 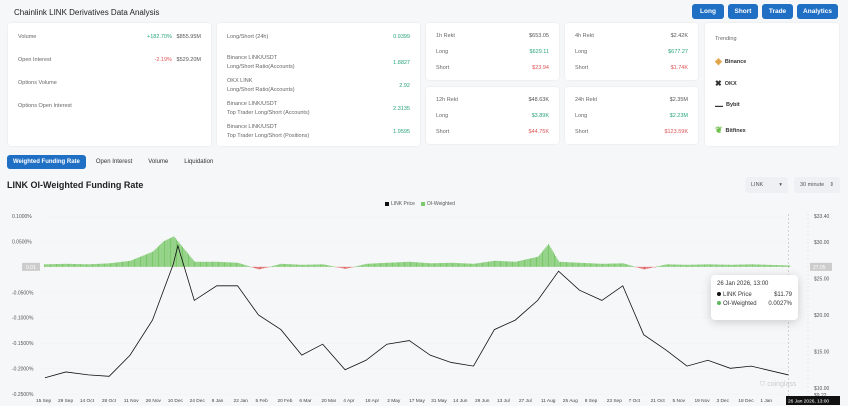 I want to click on tab-volume: Volume, so click(x=158, y=162).